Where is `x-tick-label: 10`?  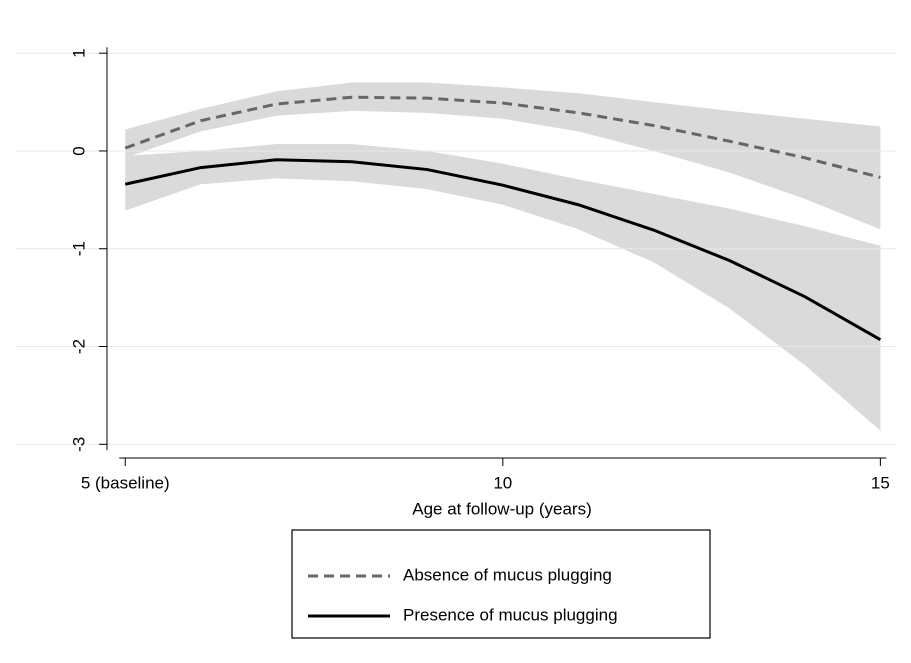 x-tick-label: 10 is located at coordinates (502, 482).